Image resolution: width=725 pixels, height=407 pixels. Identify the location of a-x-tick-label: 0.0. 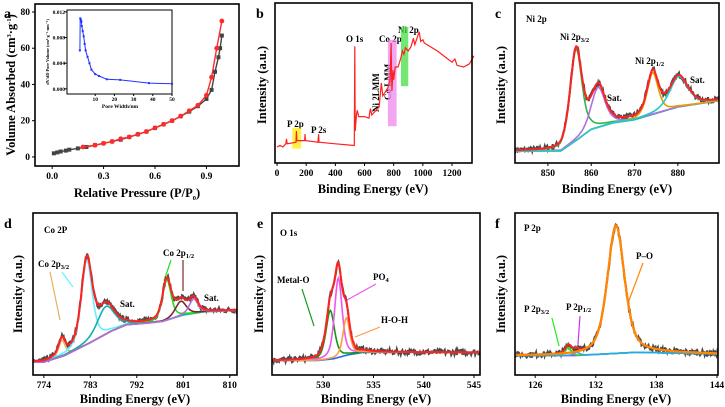
(52, 177).